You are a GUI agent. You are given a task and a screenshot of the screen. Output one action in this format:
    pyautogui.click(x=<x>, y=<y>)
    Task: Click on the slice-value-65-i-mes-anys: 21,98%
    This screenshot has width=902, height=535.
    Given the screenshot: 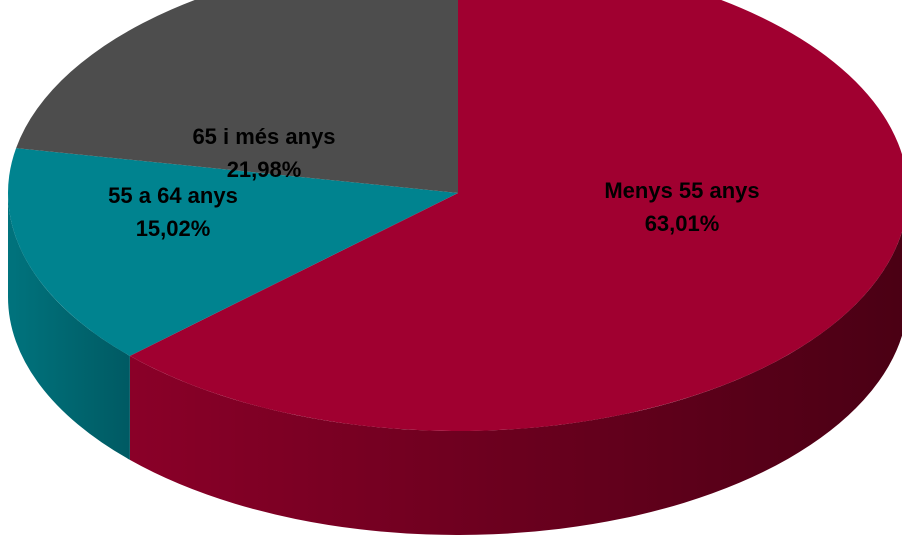 What is the action you would take?
    pyautogui.click(x=264, y=169)
    